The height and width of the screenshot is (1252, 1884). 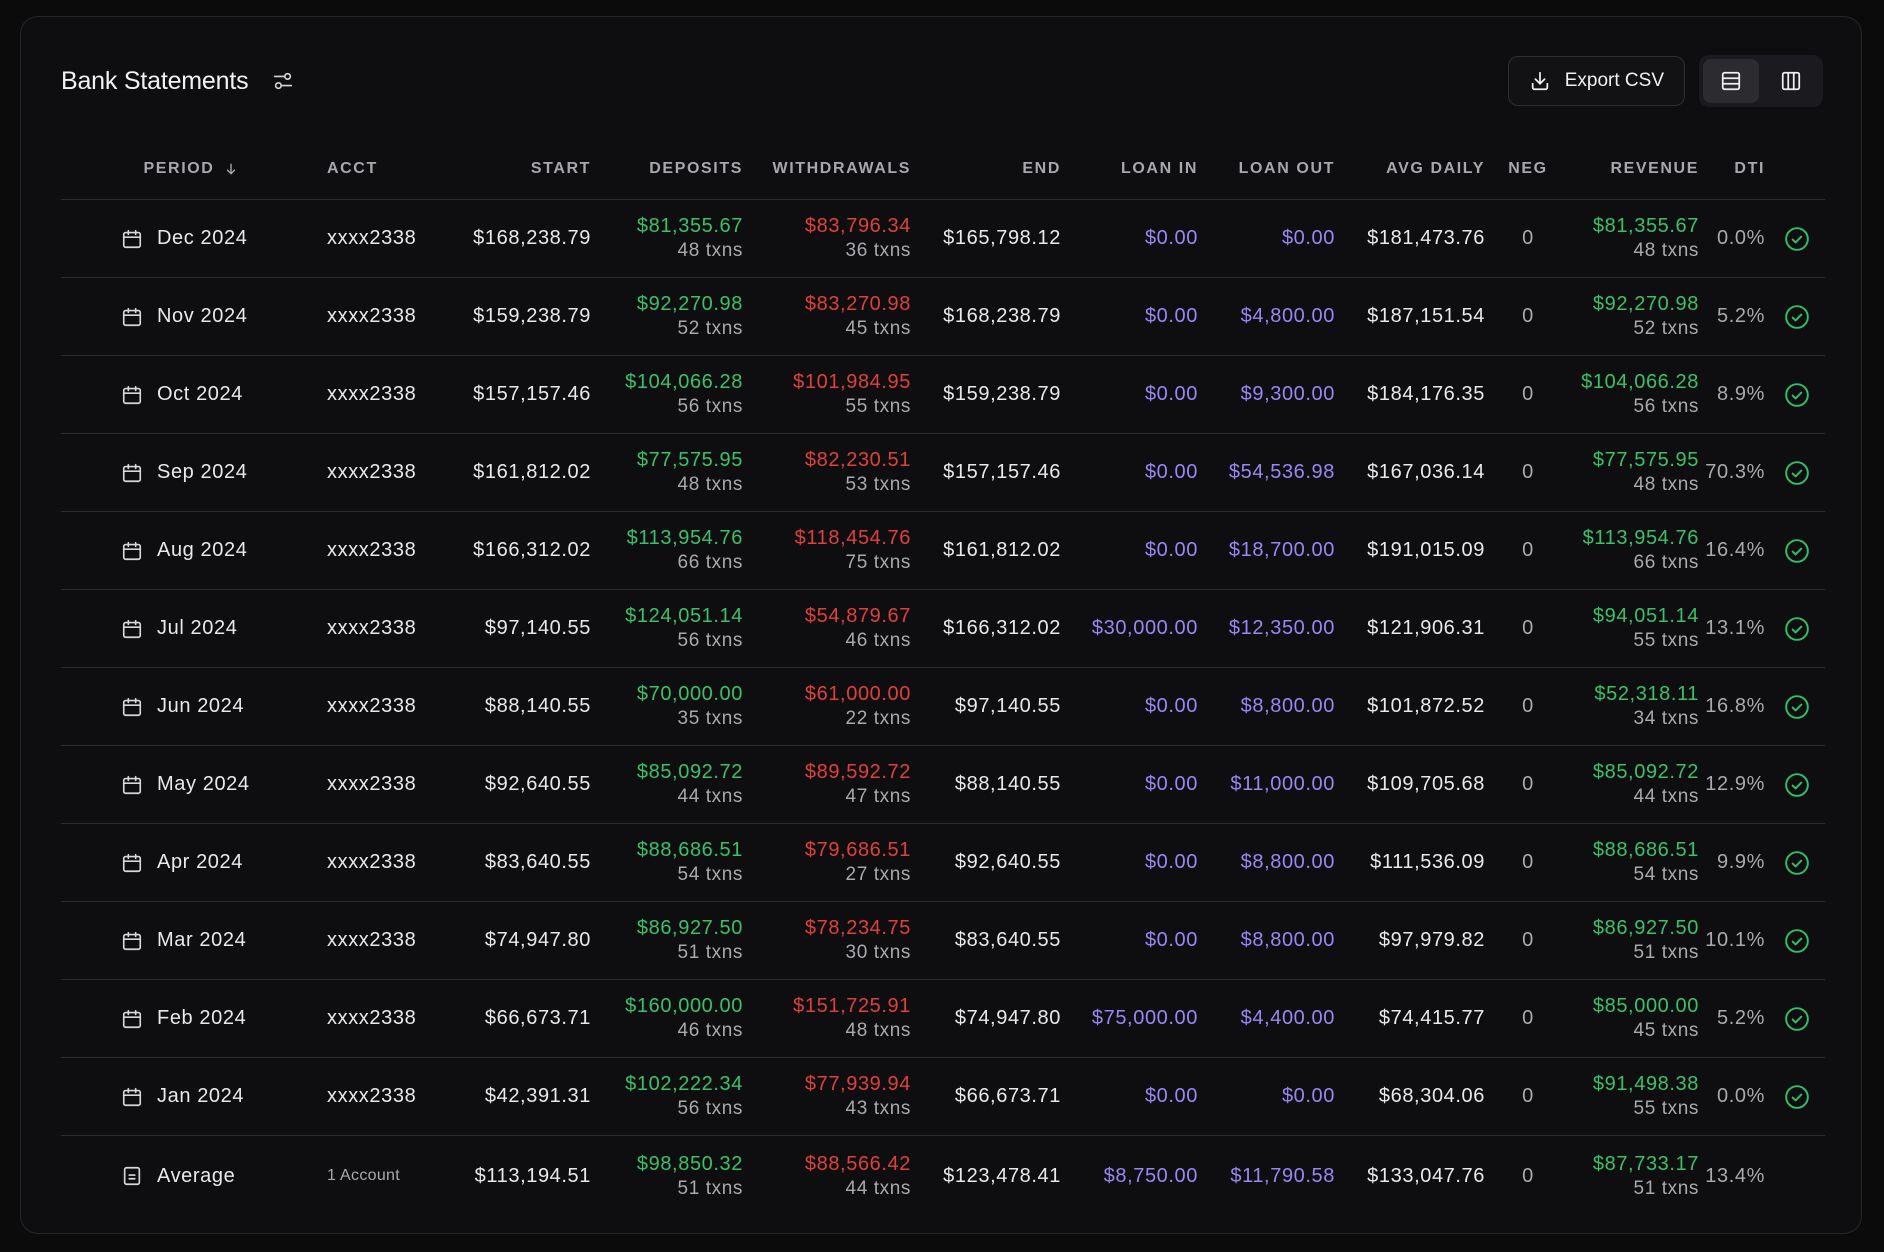 I want to click on avg-daily-cell: $167,036.14, so click(x=1426, y=472).